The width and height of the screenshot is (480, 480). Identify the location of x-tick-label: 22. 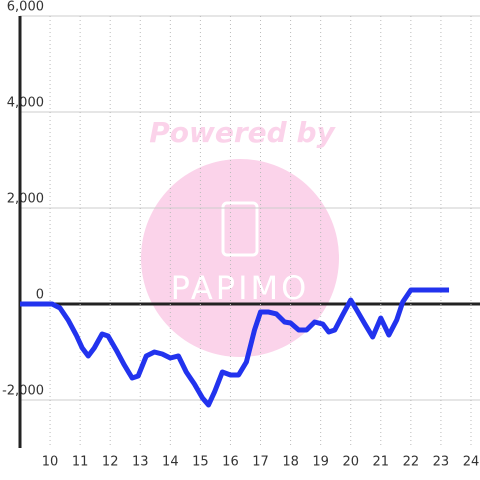
(411, 462).